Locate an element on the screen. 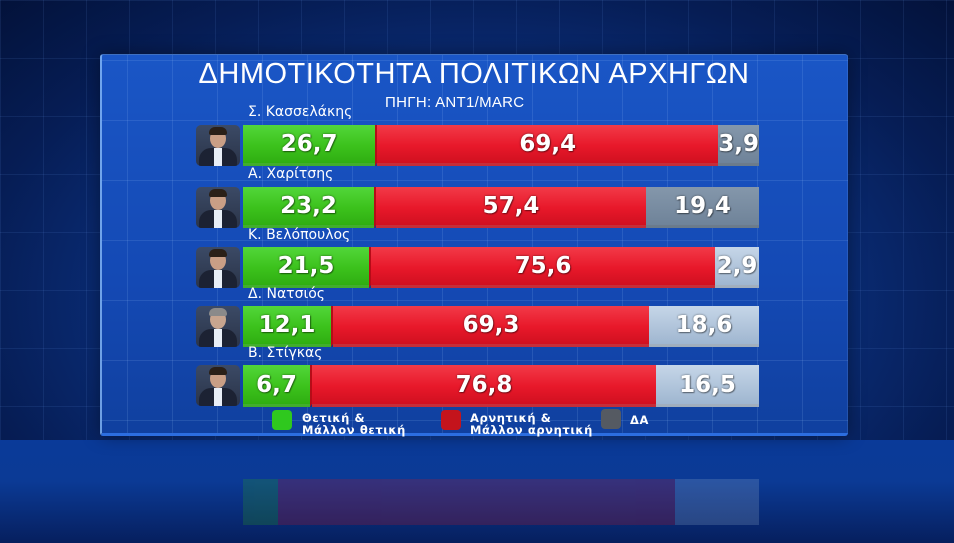 The image size is (954, 543). bar-na: 16,5 is located at coordinates (707, 386).